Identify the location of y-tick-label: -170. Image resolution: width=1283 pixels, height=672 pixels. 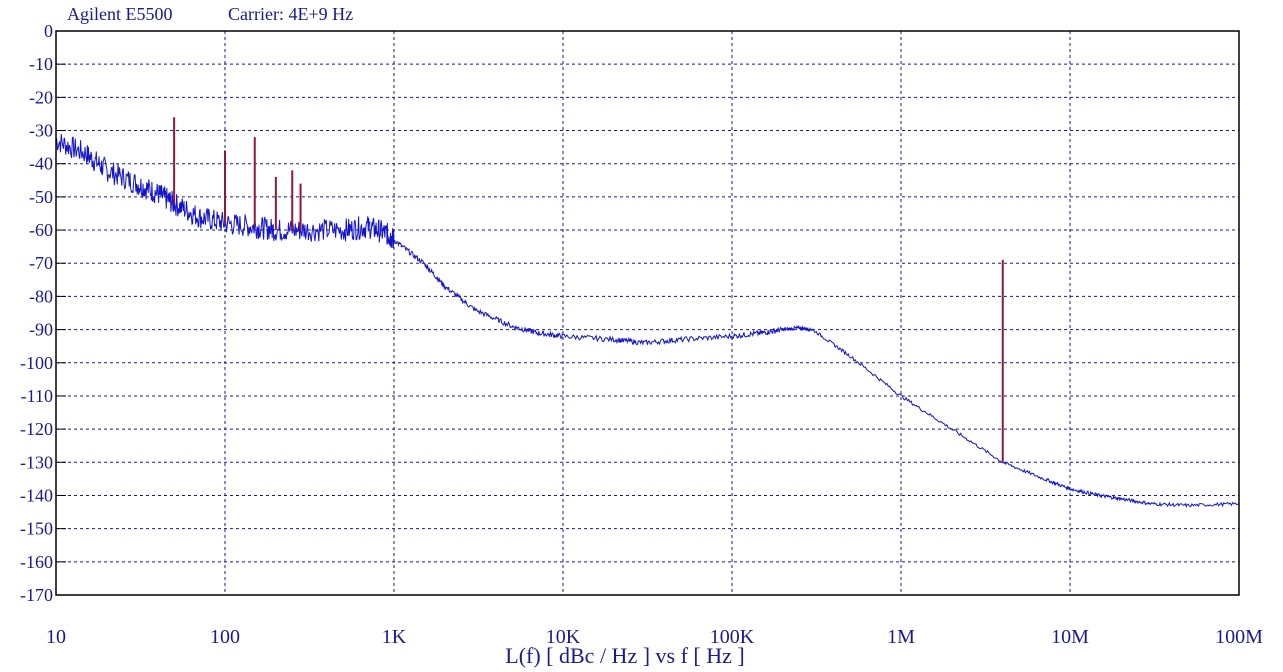
(36, 595).